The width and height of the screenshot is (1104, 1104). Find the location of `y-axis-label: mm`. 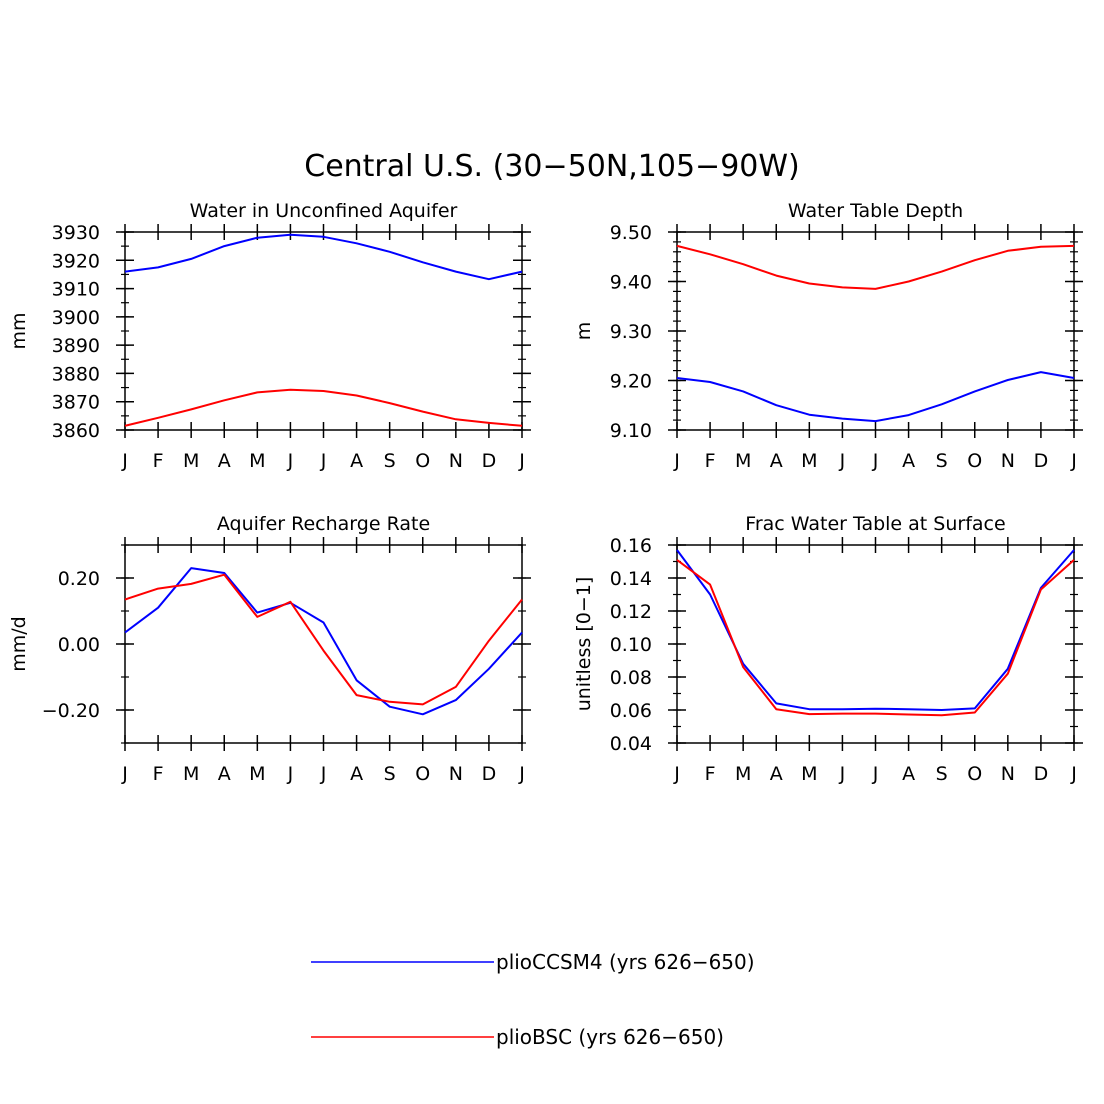

y-axis-label: mm is located at coordinates (19, 330).